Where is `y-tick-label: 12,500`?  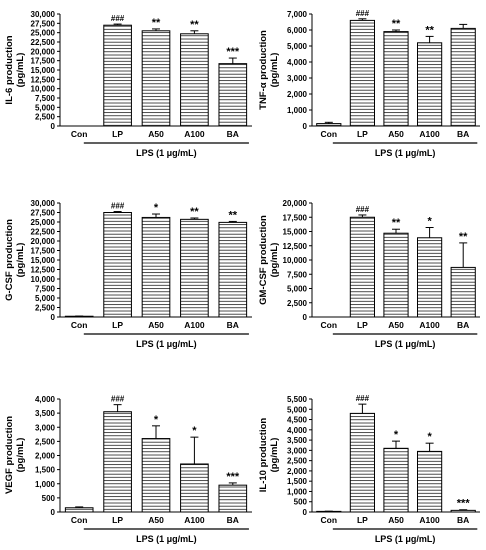 y-tick-label: 12,500 is located at coordinates (43, 79).